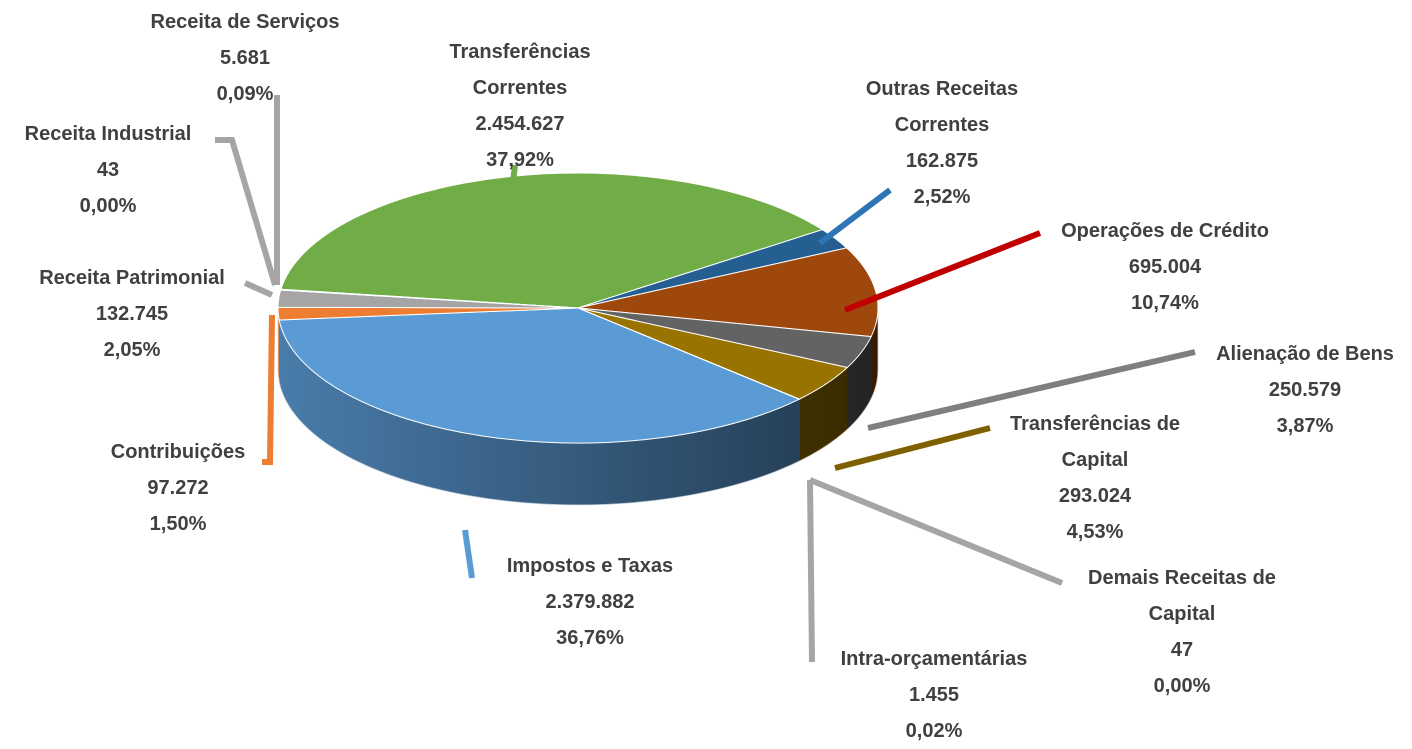  I want to click on label-percent: 2,52%, so click(942, 197).